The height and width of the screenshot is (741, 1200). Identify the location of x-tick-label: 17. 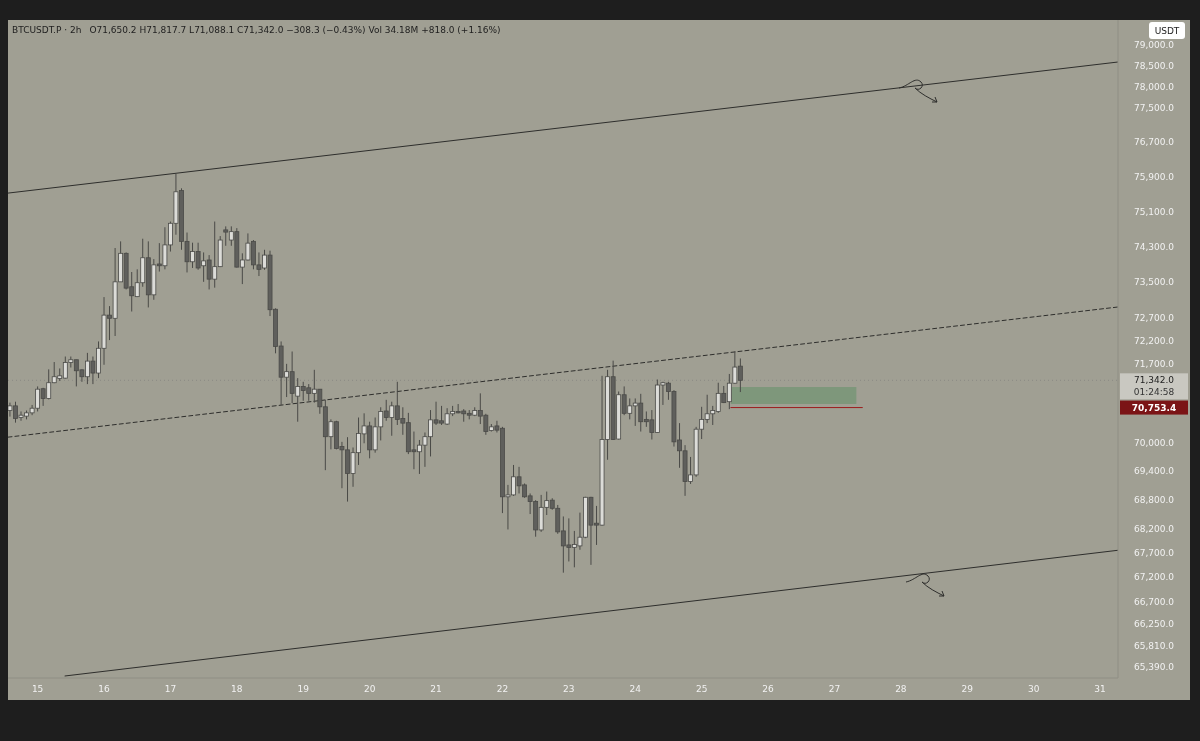
(170, 689).